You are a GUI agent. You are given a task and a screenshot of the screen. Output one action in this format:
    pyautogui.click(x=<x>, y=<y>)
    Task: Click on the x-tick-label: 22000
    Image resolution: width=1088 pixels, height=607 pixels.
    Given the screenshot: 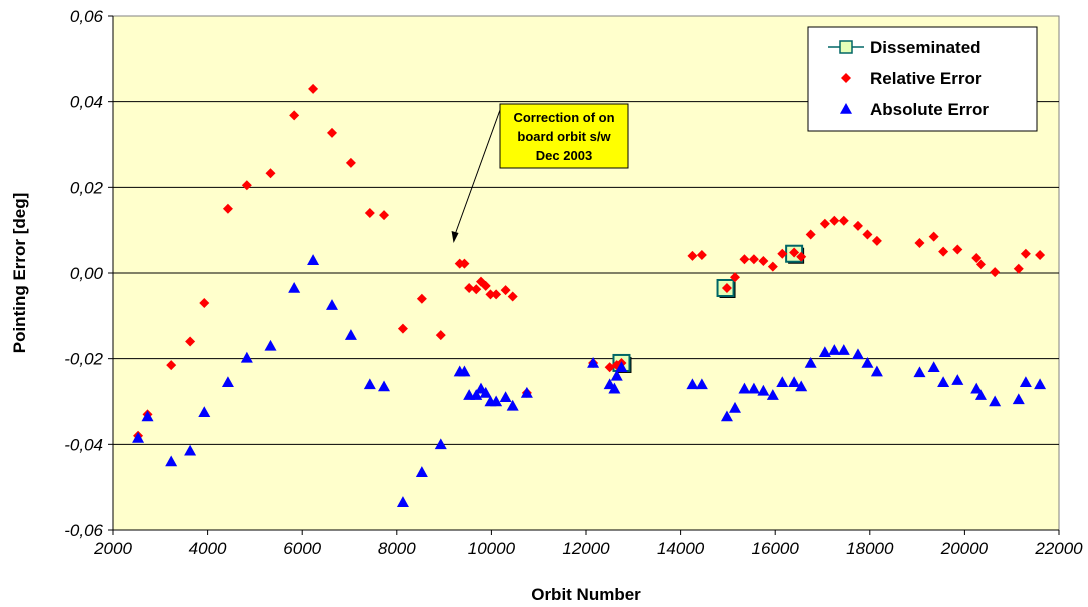 What is the action you would take?
    pyautogui.click(x=1058, y=548)
    